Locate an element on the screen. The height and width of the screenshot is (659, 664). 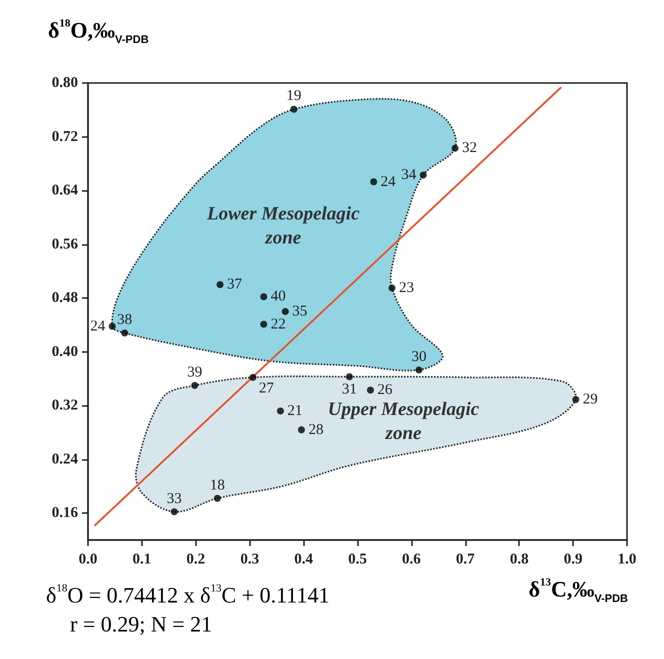
annotation: 38 is located at coordinates (124, 320).